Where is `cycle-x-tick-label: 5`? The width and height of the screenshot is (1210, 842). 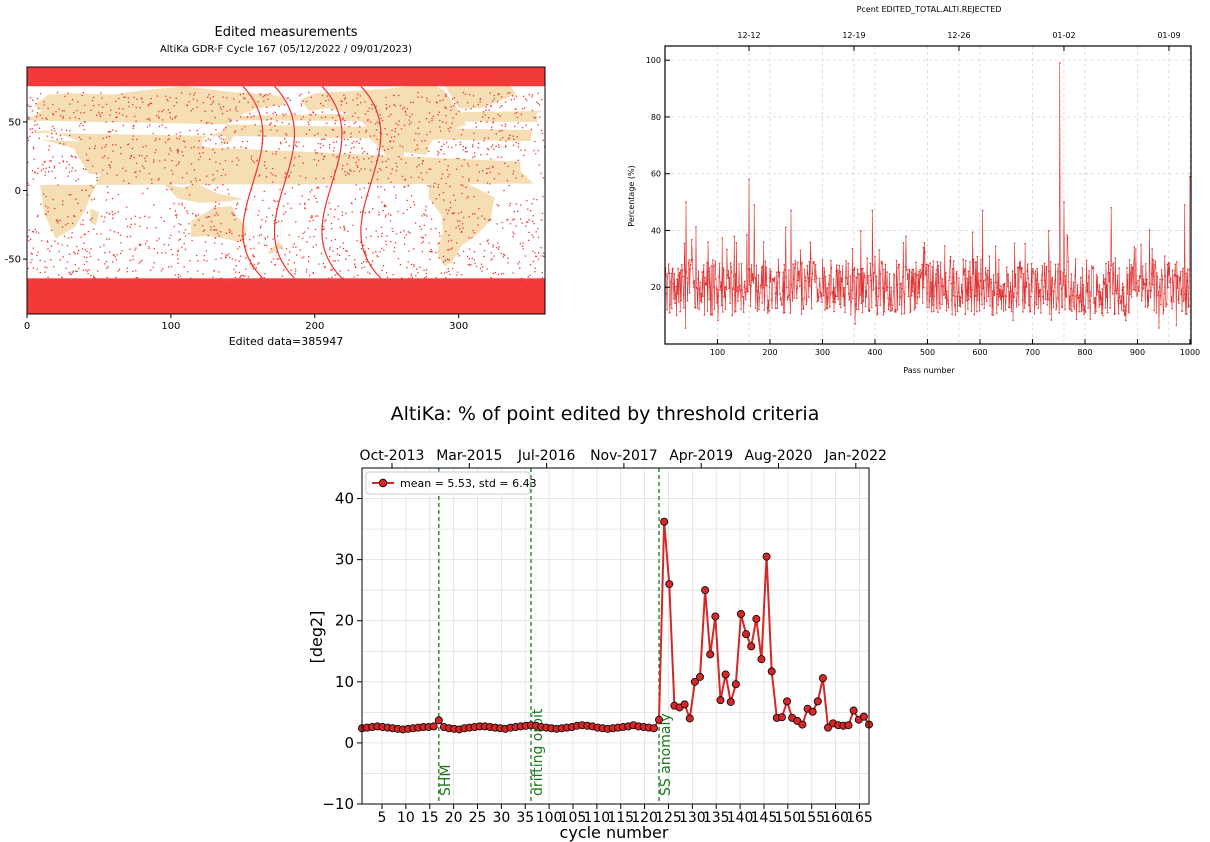 cycle-x-tick-label: 5 is located at coordinates (382, 818).